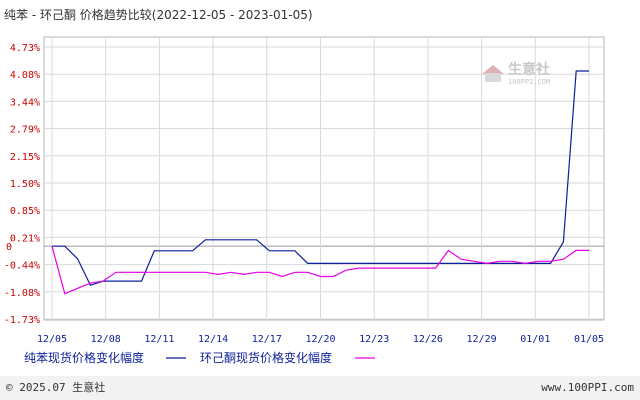  I want to click on legend-label-cyclohexanone: 环己酮现货价格变化幅度, so click(266, 357).